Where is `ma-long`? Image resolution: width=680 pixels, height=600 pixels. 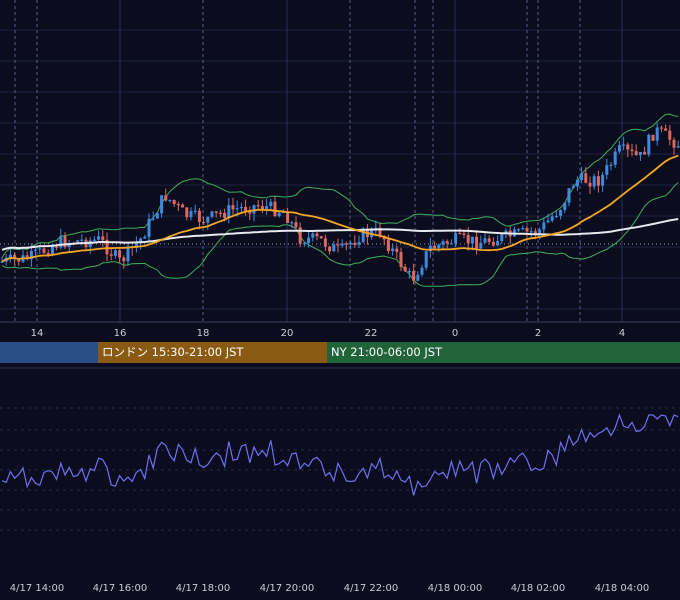 ma-long is located at coordinates (340, 234).